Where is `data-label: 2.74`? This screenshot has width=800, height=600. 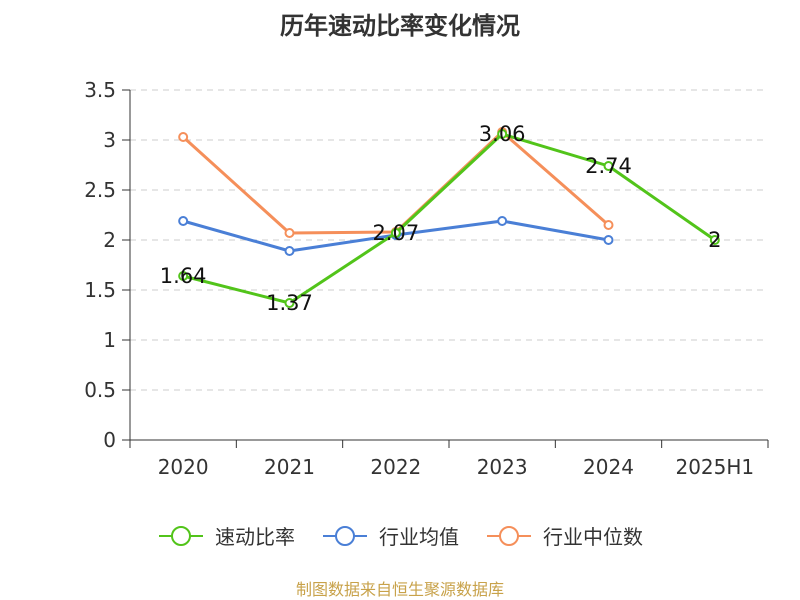
data-label: 2.74 is located at coordinates (608, 166).